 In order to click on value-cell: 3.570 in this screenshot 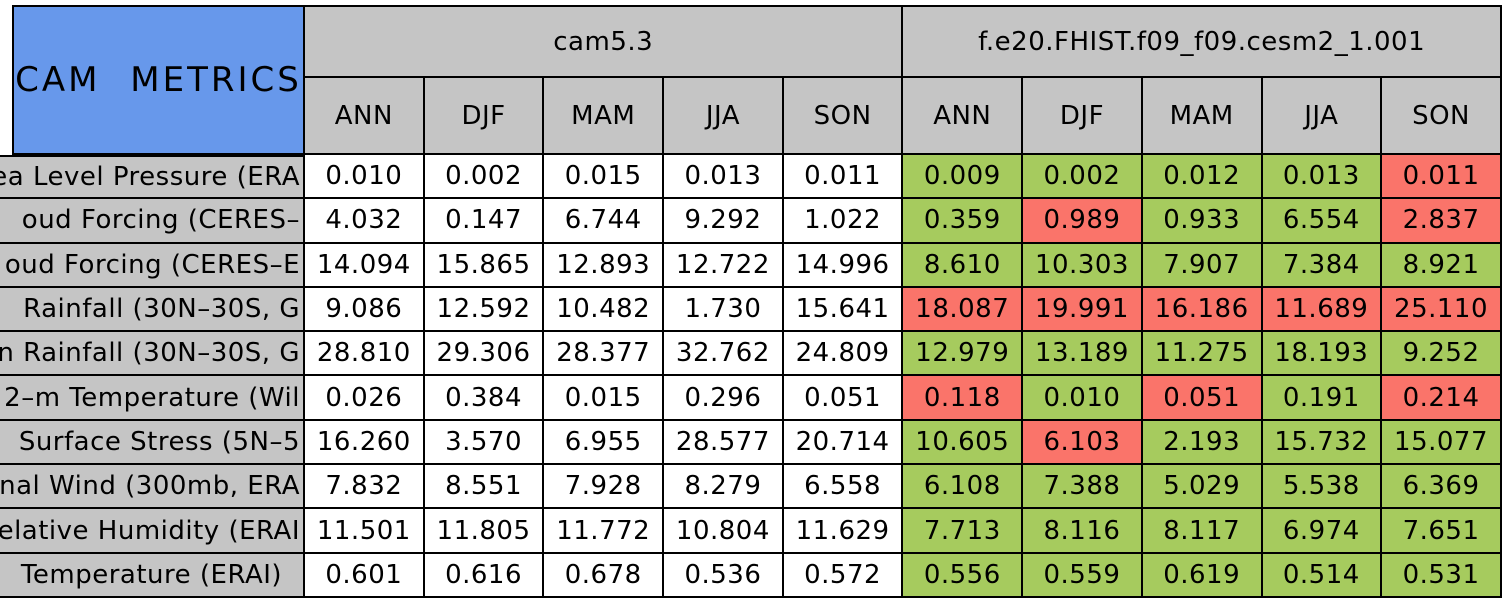, I will do `click(484, 443)`.